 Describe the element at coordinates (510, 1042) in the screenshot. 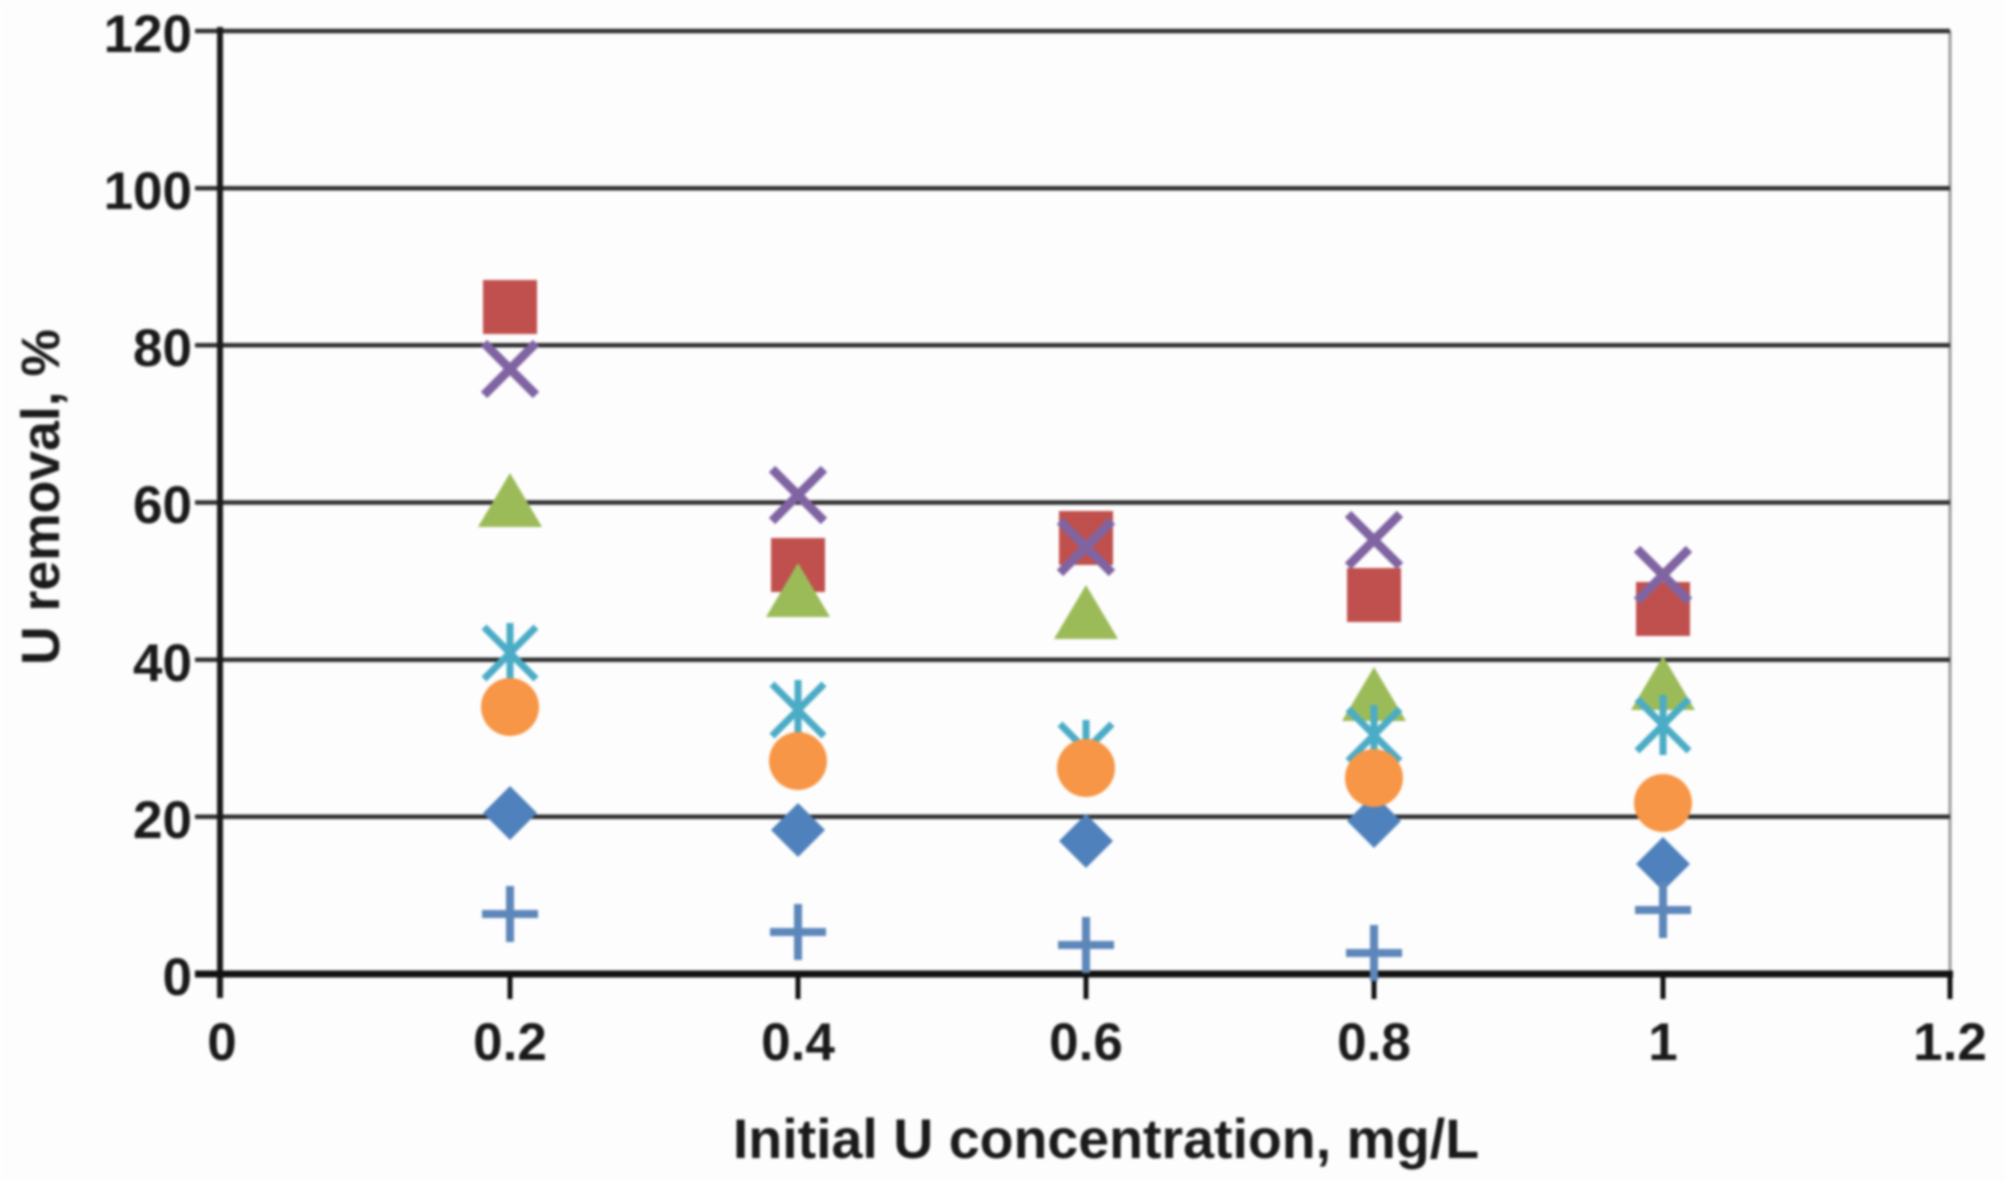

I see `svg-text: 0.2` at that location.